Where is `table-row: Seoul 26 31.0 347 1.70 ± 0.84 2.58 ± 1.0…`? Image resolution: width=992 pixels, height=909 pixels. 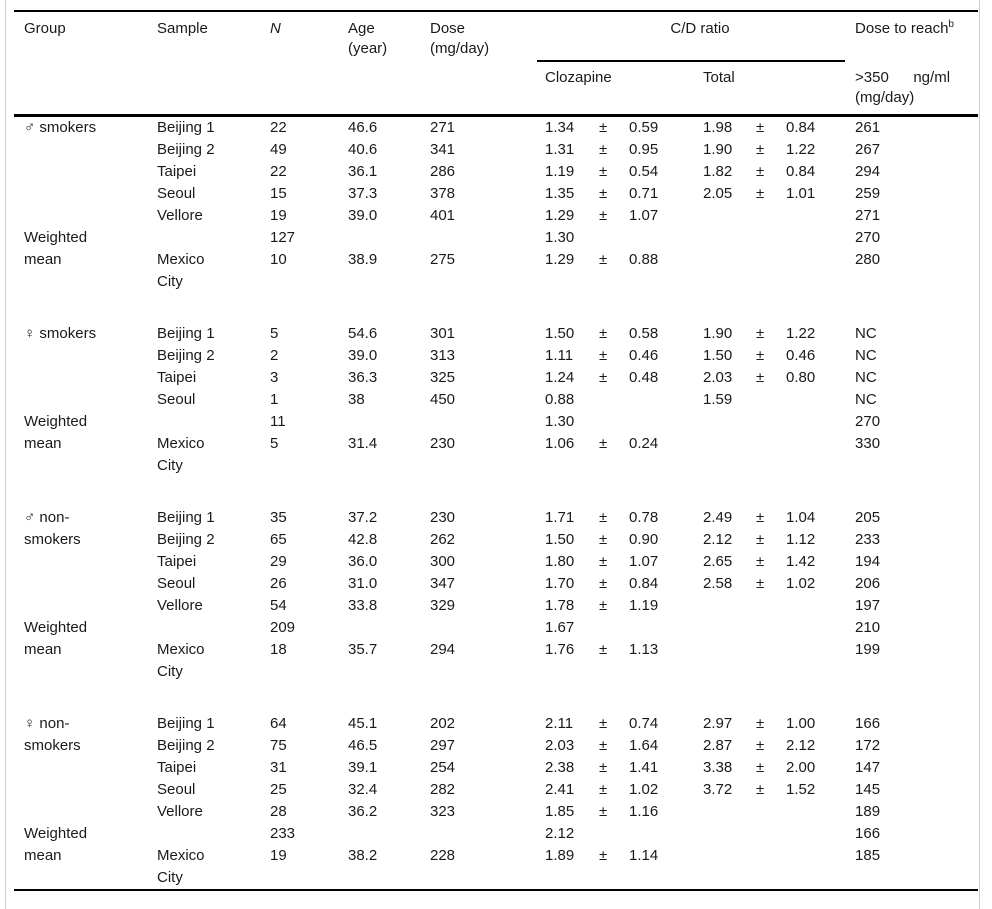
table-row: Seoul 26 31.0 347 1.70 ± 0.84 2.58 ± 1.0… is located at coordinates (496, 584).